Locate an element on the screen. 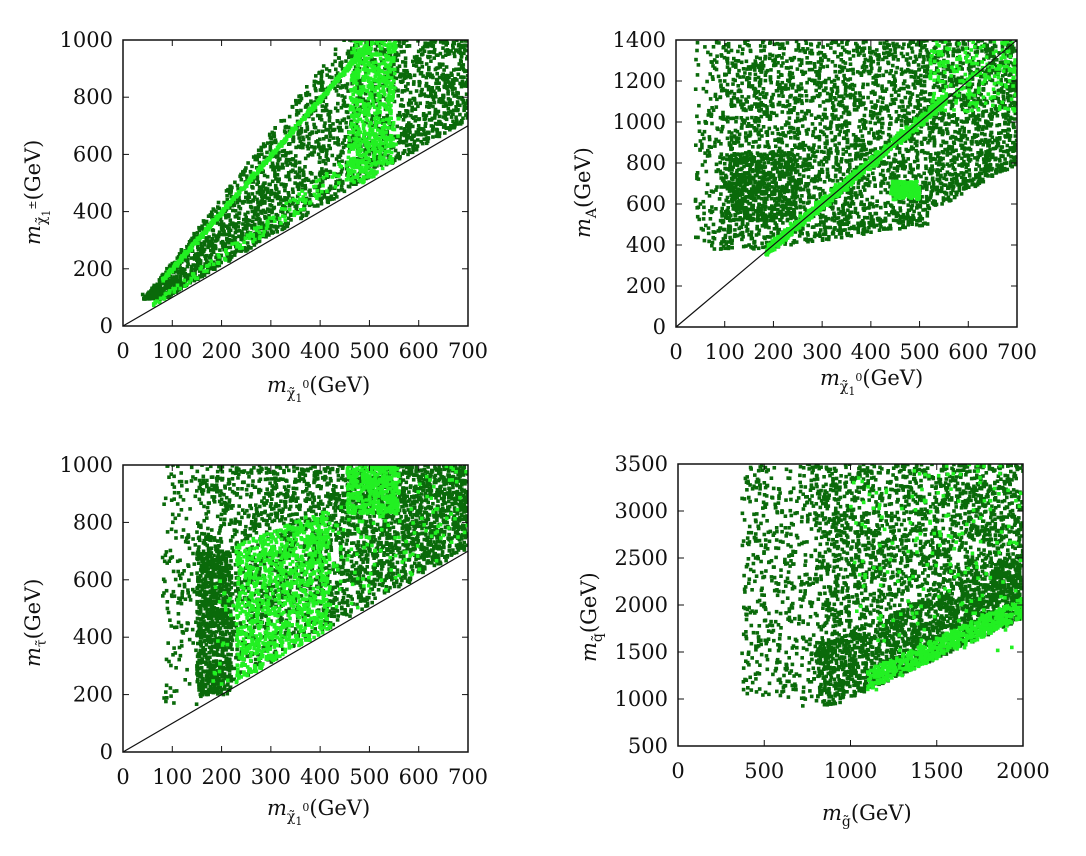 This screenshot has height=856, width=1086. points-light-p1 is located at coordinates (276, 174).